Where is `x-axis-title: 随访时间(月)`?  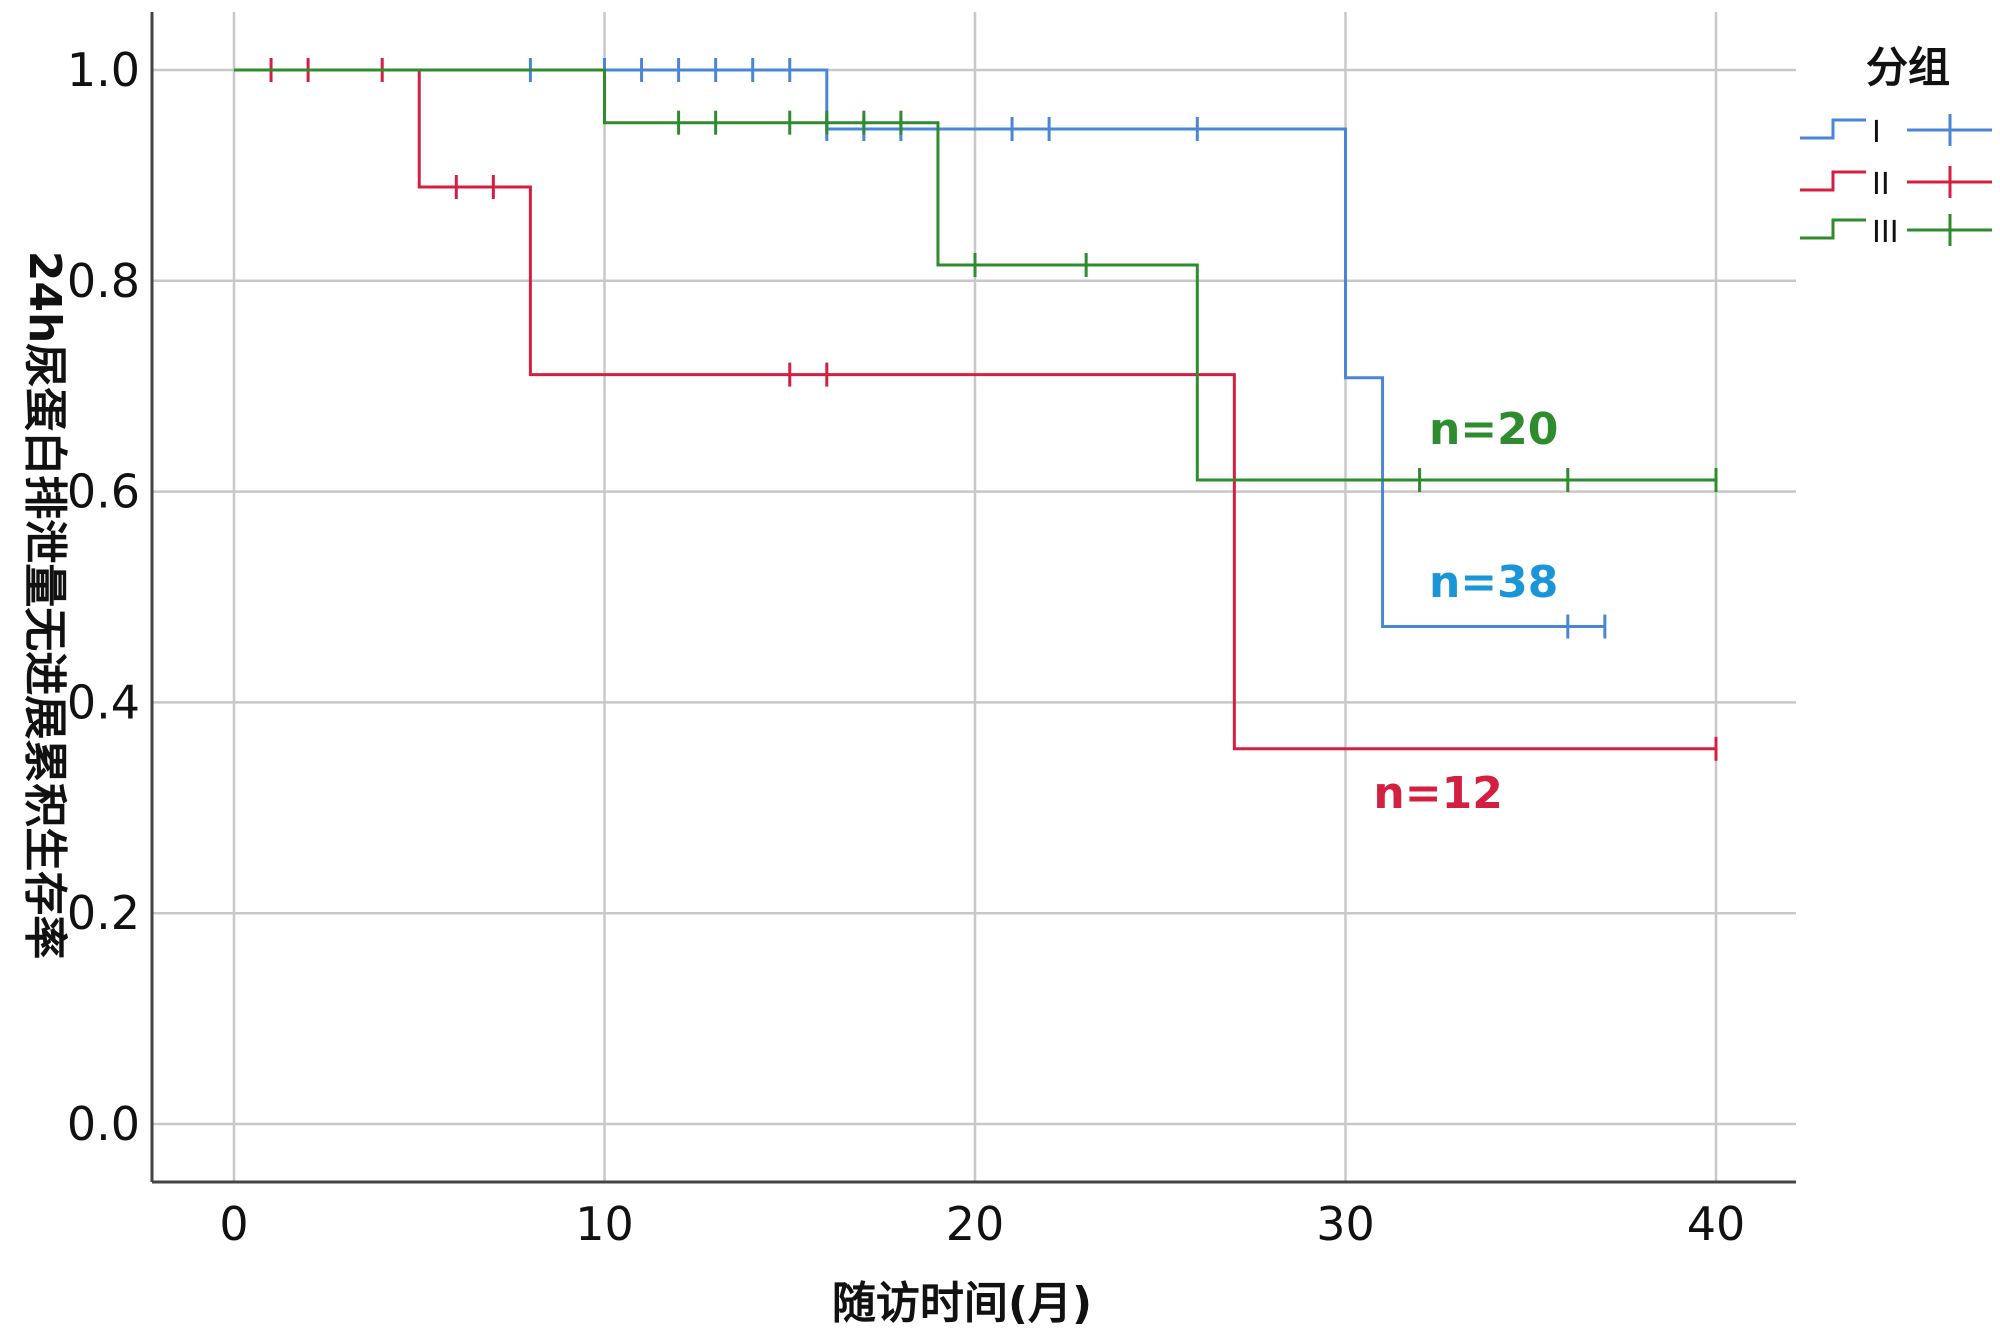
x-axis-title: 随访时间(月) is located at coordinates (962, 1303).